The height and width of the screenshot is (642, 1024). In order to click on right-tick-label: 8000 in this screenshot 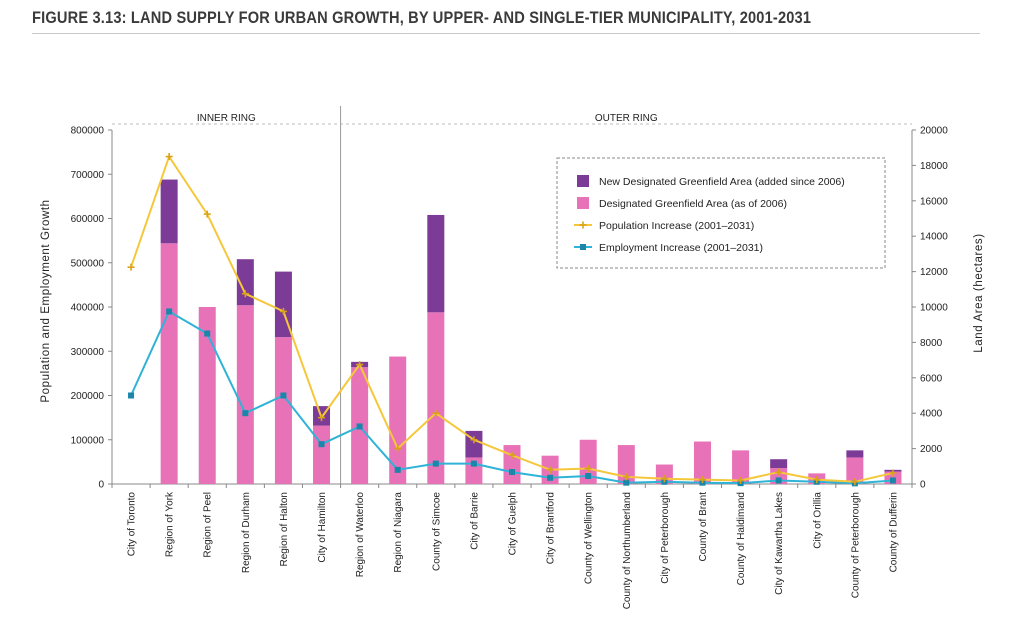, I will do `click(931, 343)`.